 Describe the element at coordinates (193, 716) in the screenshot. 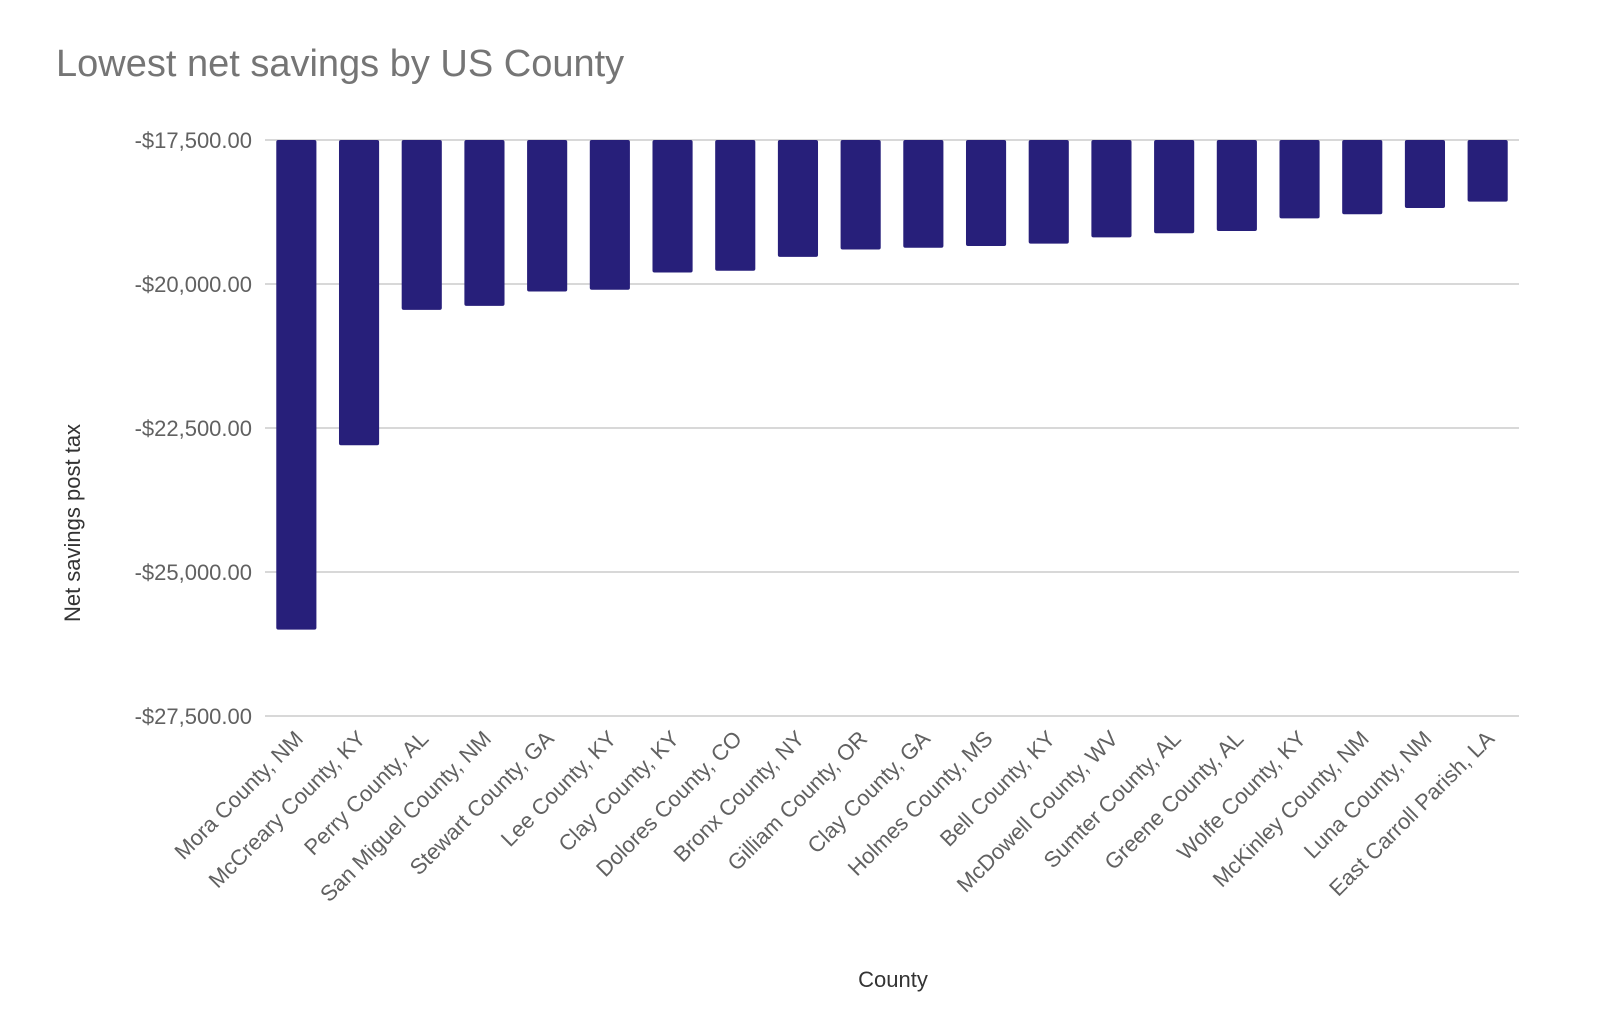

I see `y-tick-label: -$27,500.00` at that location.